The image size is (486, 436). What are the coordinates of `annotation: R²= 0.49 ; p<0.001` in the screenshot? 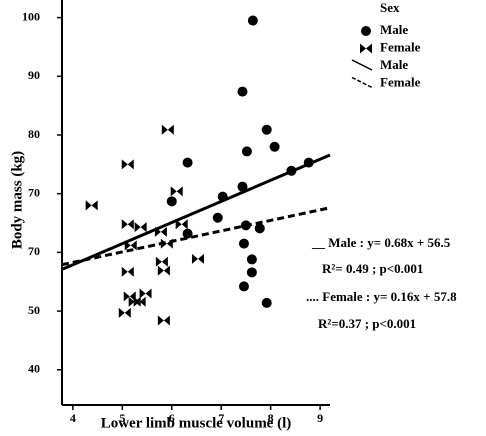 It's located at (372, 268).